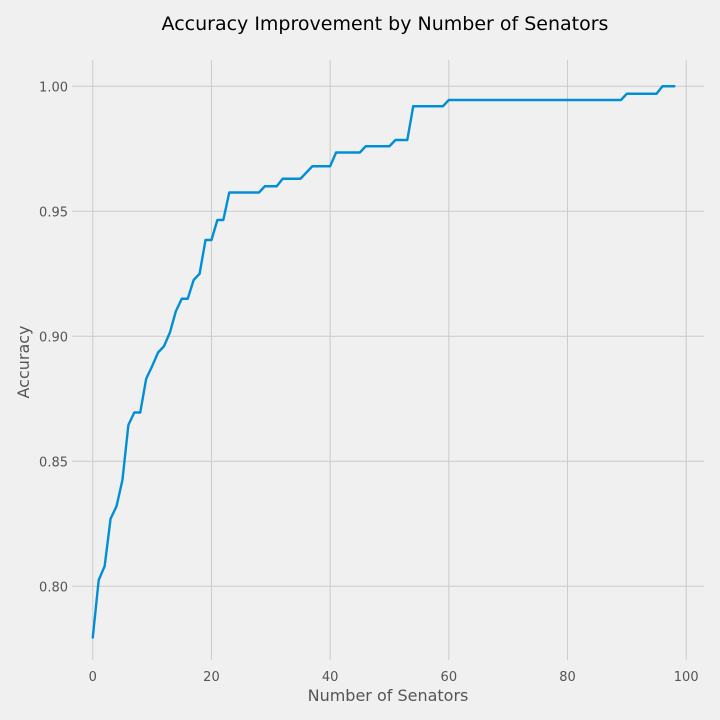 This screenshot has width=720, height=720. Describe the element at coordinates (567, 677) in the screenshot. I see `x-tick-label: 80` at that location.